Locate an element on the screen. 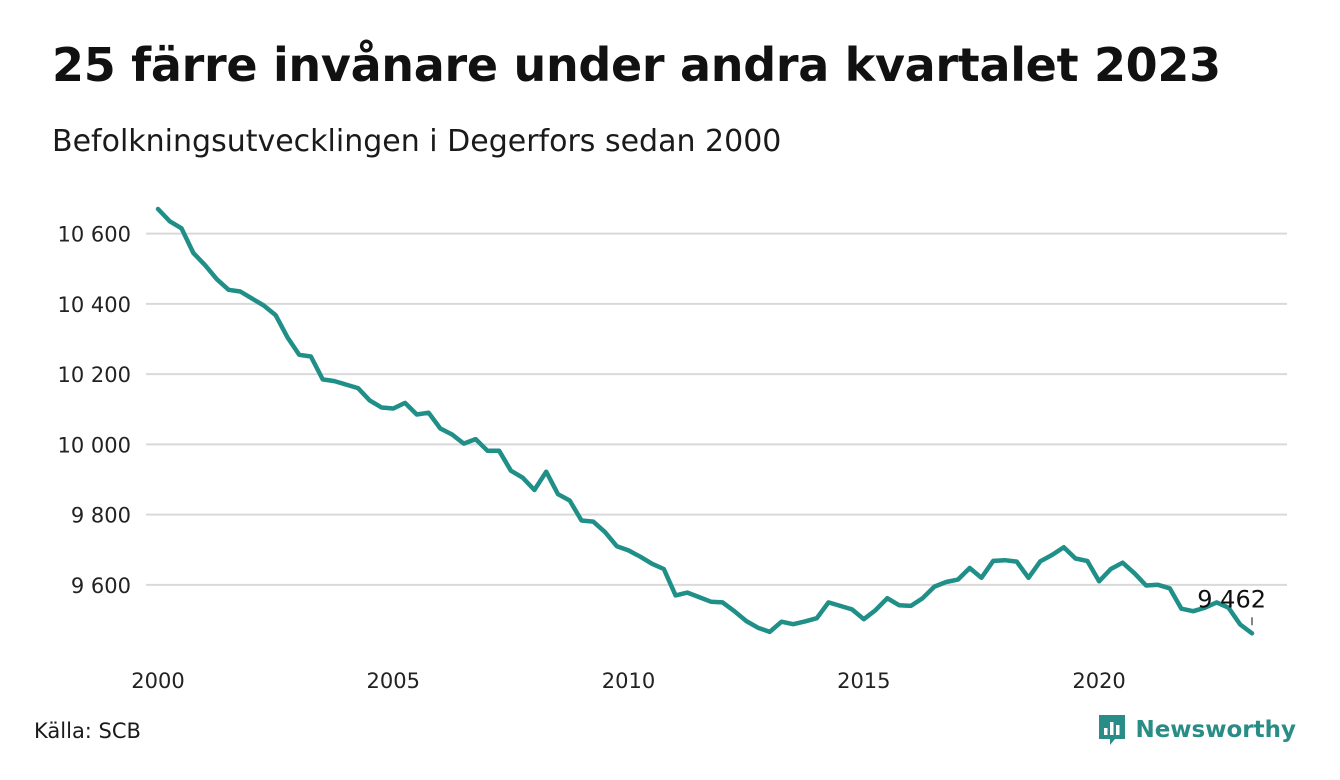  x-tick-label: 2020 is located at coordinates (1098, 681).